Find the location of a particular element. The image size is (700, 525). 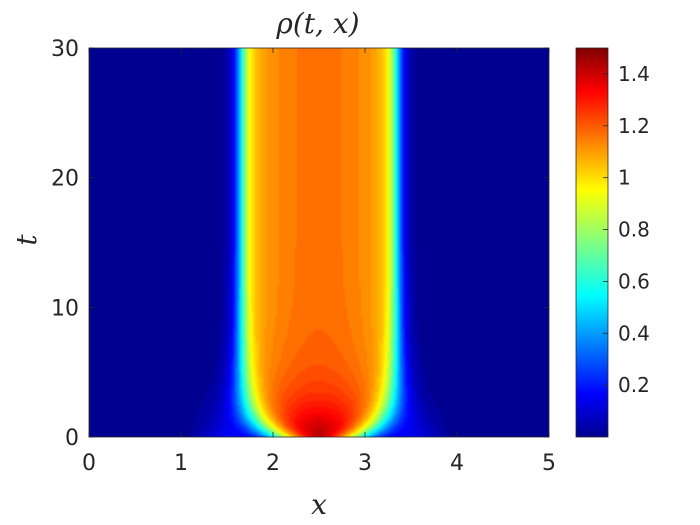

colorbar-tick-label: 0.2 is located at coordinates (634, 385).